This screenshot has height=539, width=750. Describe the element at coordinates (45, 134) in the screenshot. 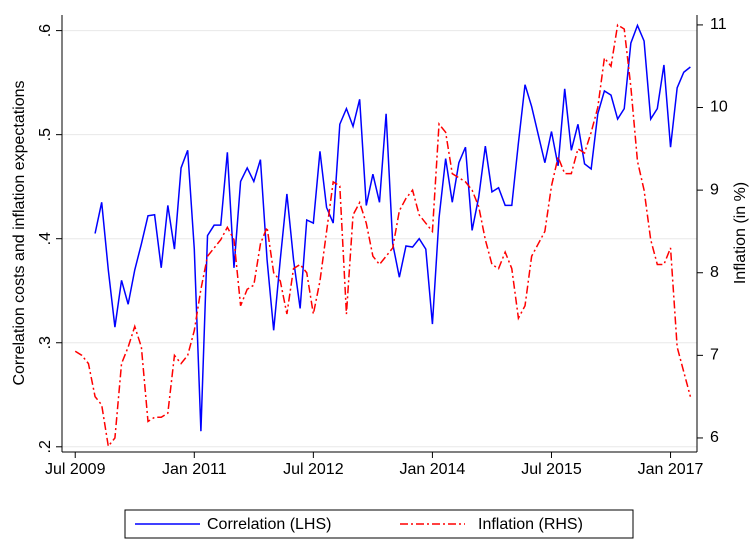

I see `y-tick-label: .5` at that location.